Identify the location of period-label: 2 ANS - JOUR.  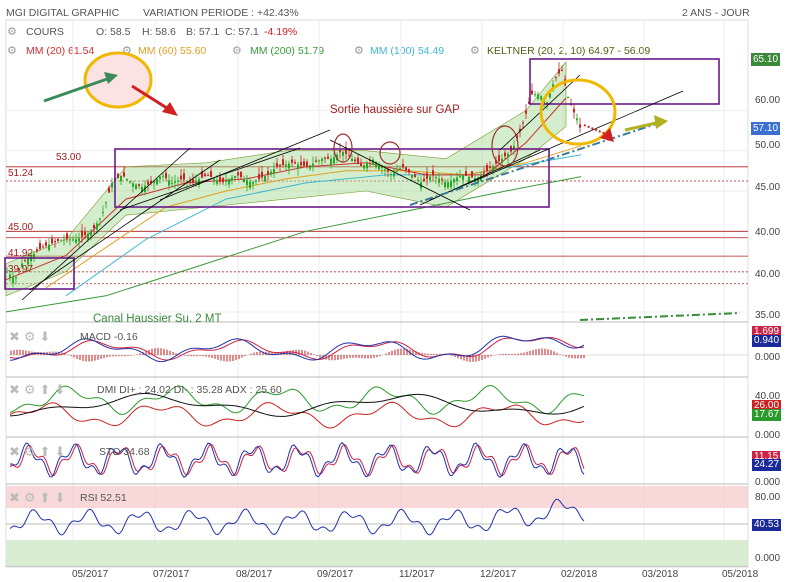
(716, 13).